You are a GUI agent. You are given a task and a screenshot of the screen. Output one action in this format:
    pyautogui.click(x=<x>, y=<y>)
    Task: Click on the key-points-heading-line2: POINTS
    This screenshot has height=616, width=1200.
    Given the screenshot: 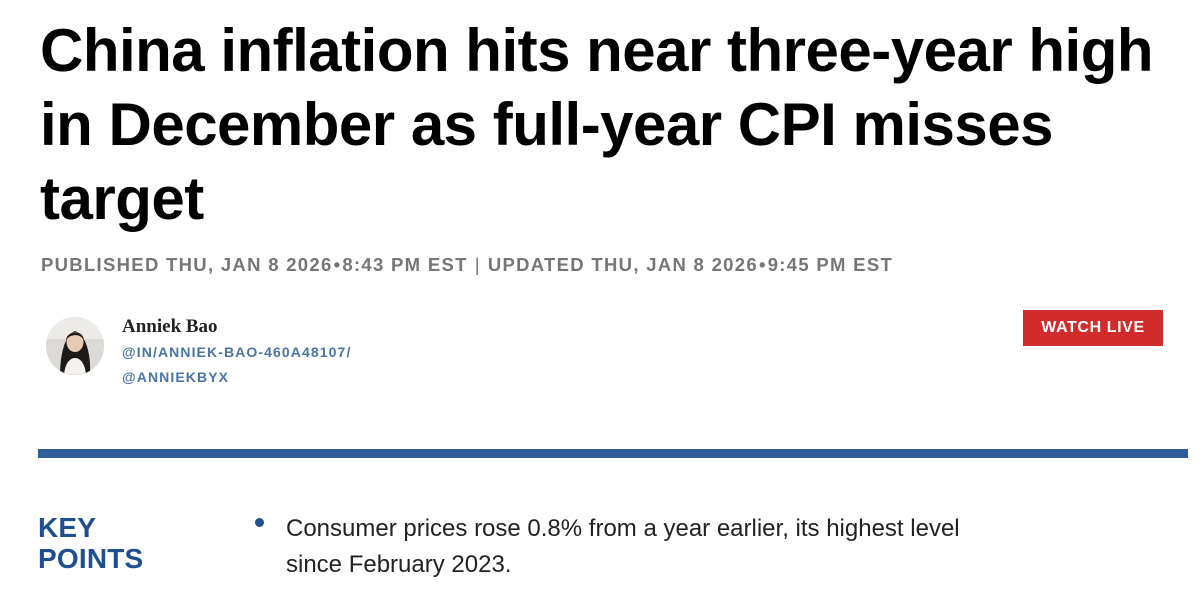 What is the action you would take?
    pyautogui.click(x=91, y=558)
    